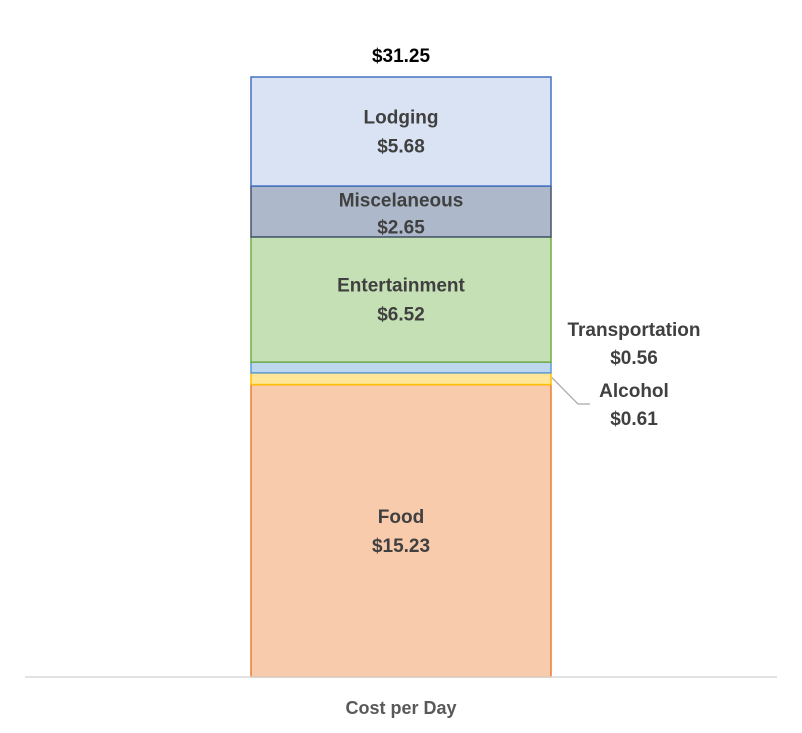 The height and width of the screenshot is (733, 802). Describe the element at coordinates (401, 211) in the screenshot. I see `bar-segment-miscelaneous` at that location.